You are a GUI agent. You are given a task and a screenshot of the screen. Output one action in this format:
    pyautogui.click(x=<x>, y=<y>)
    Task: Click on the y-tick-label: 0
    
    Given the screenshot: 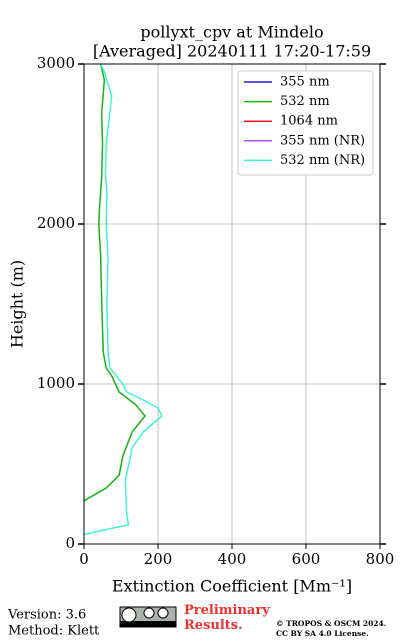 What is the action you would take?
    pyautogui.click(x=70, y=543)
    